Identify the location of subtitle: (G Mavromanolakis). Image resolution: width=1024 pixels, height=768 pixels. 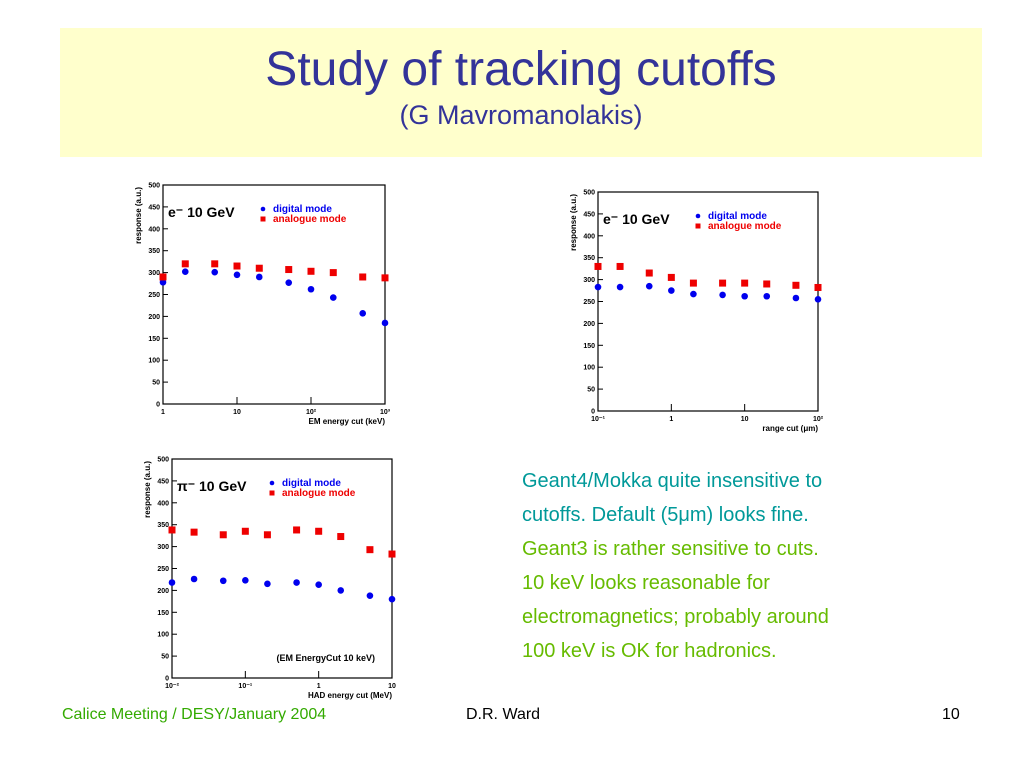
(521, 115).